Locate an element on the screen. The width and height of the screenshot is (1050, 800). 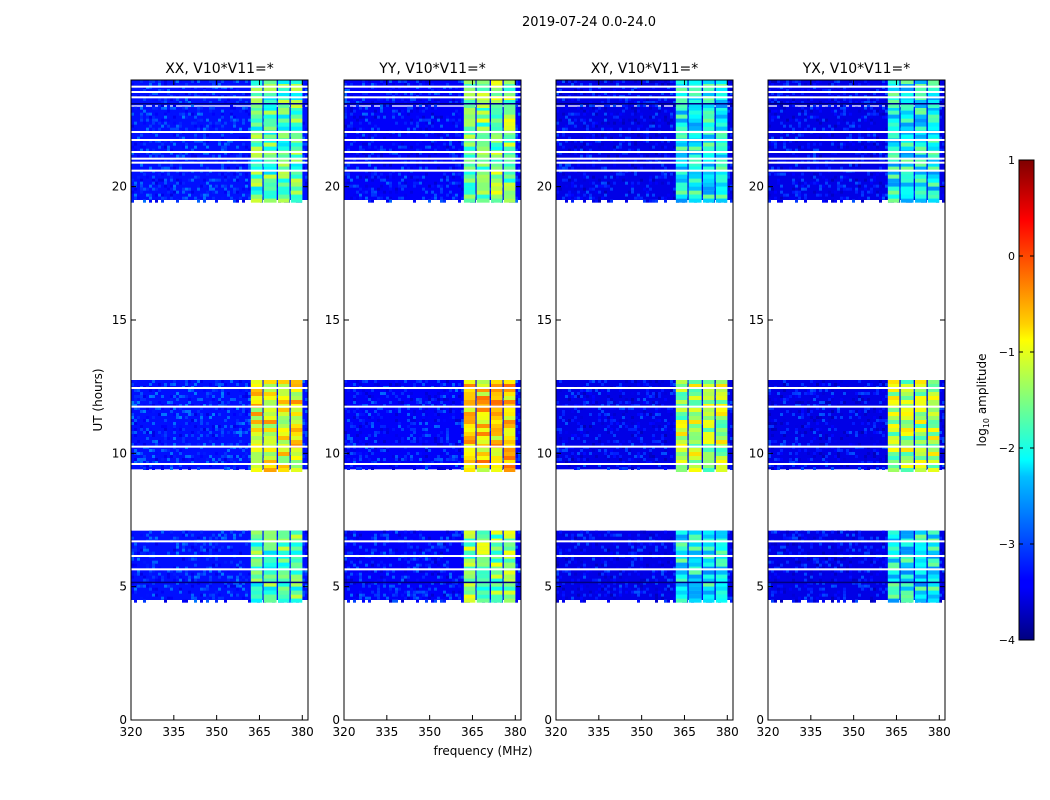
x-tick-label: 365 is located at coordinates (472, 732).